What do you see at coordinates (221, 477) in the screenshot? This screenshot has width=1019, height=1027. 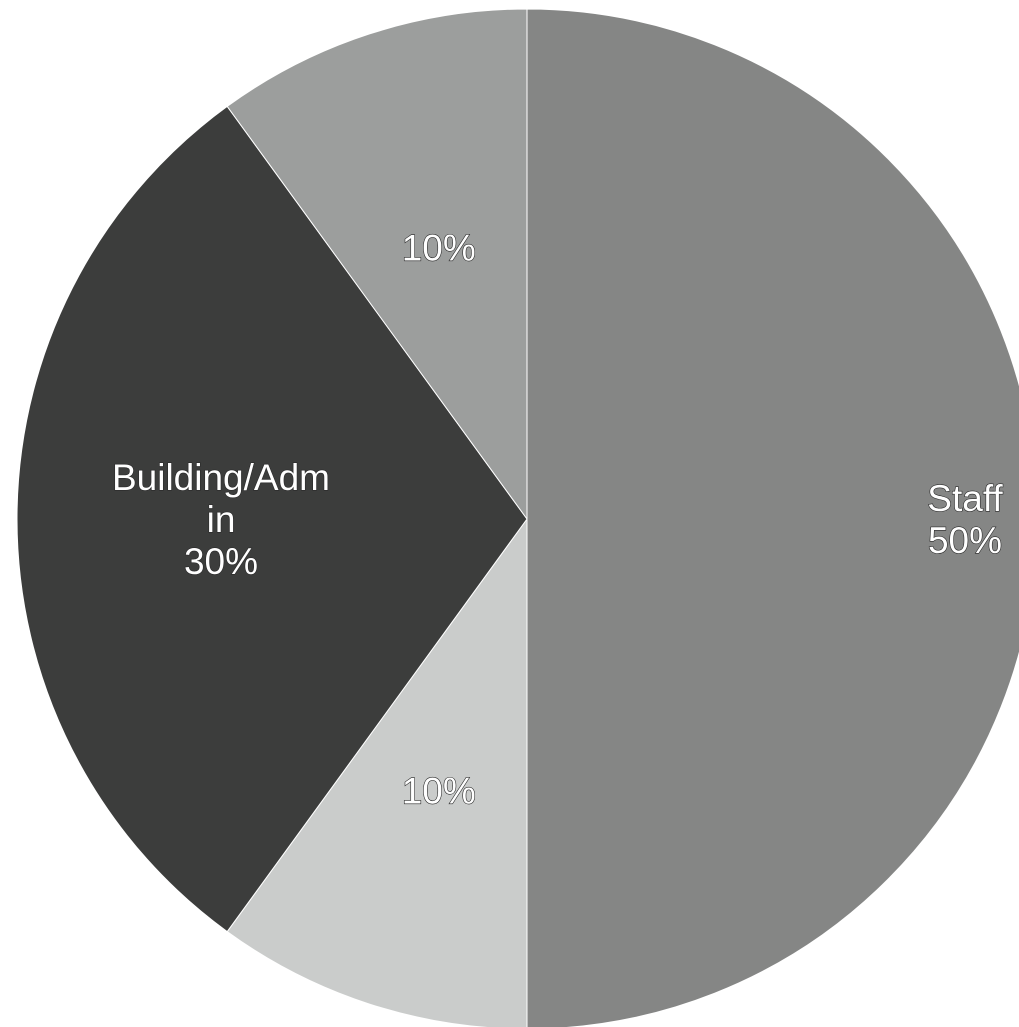 I see `slice-label-line: Building/Adm` at bounding box center [221, 477].